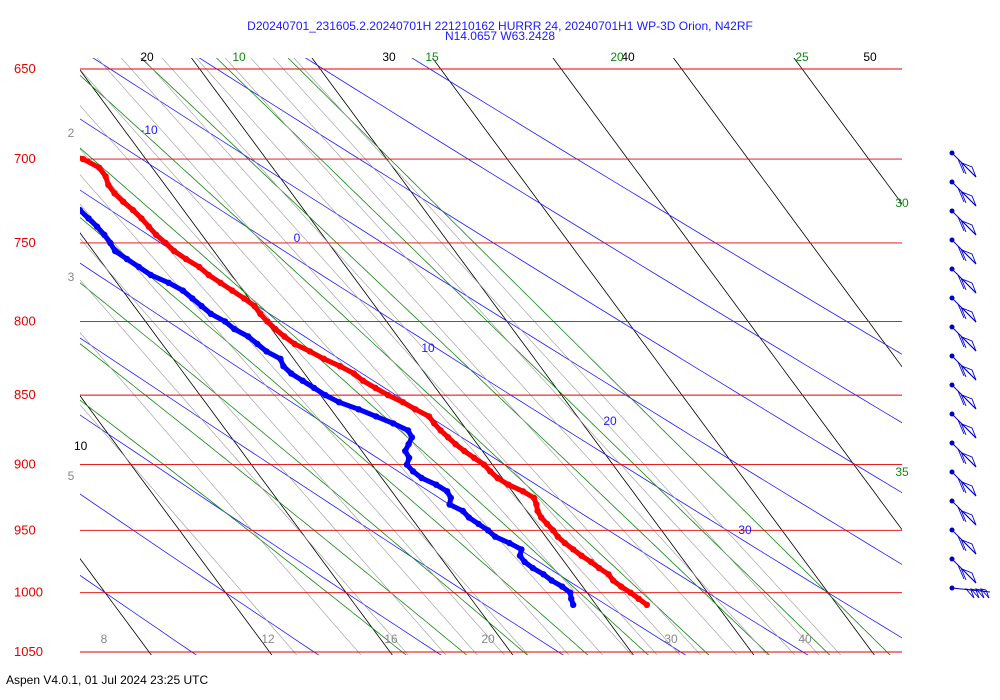 This screenshot has width=1000, height=700. I want to click on chart-subtitle: N14.0657 W63.2428, so click(500, 36).